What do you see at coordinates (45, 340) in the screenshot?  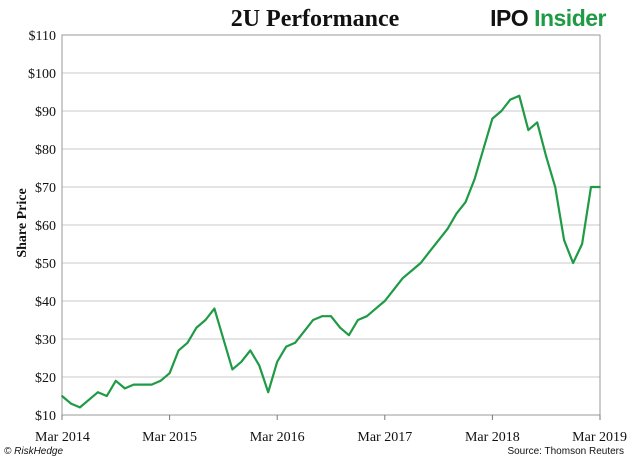 I see `y-tick-label: $30` at bounding box center [45, 340].